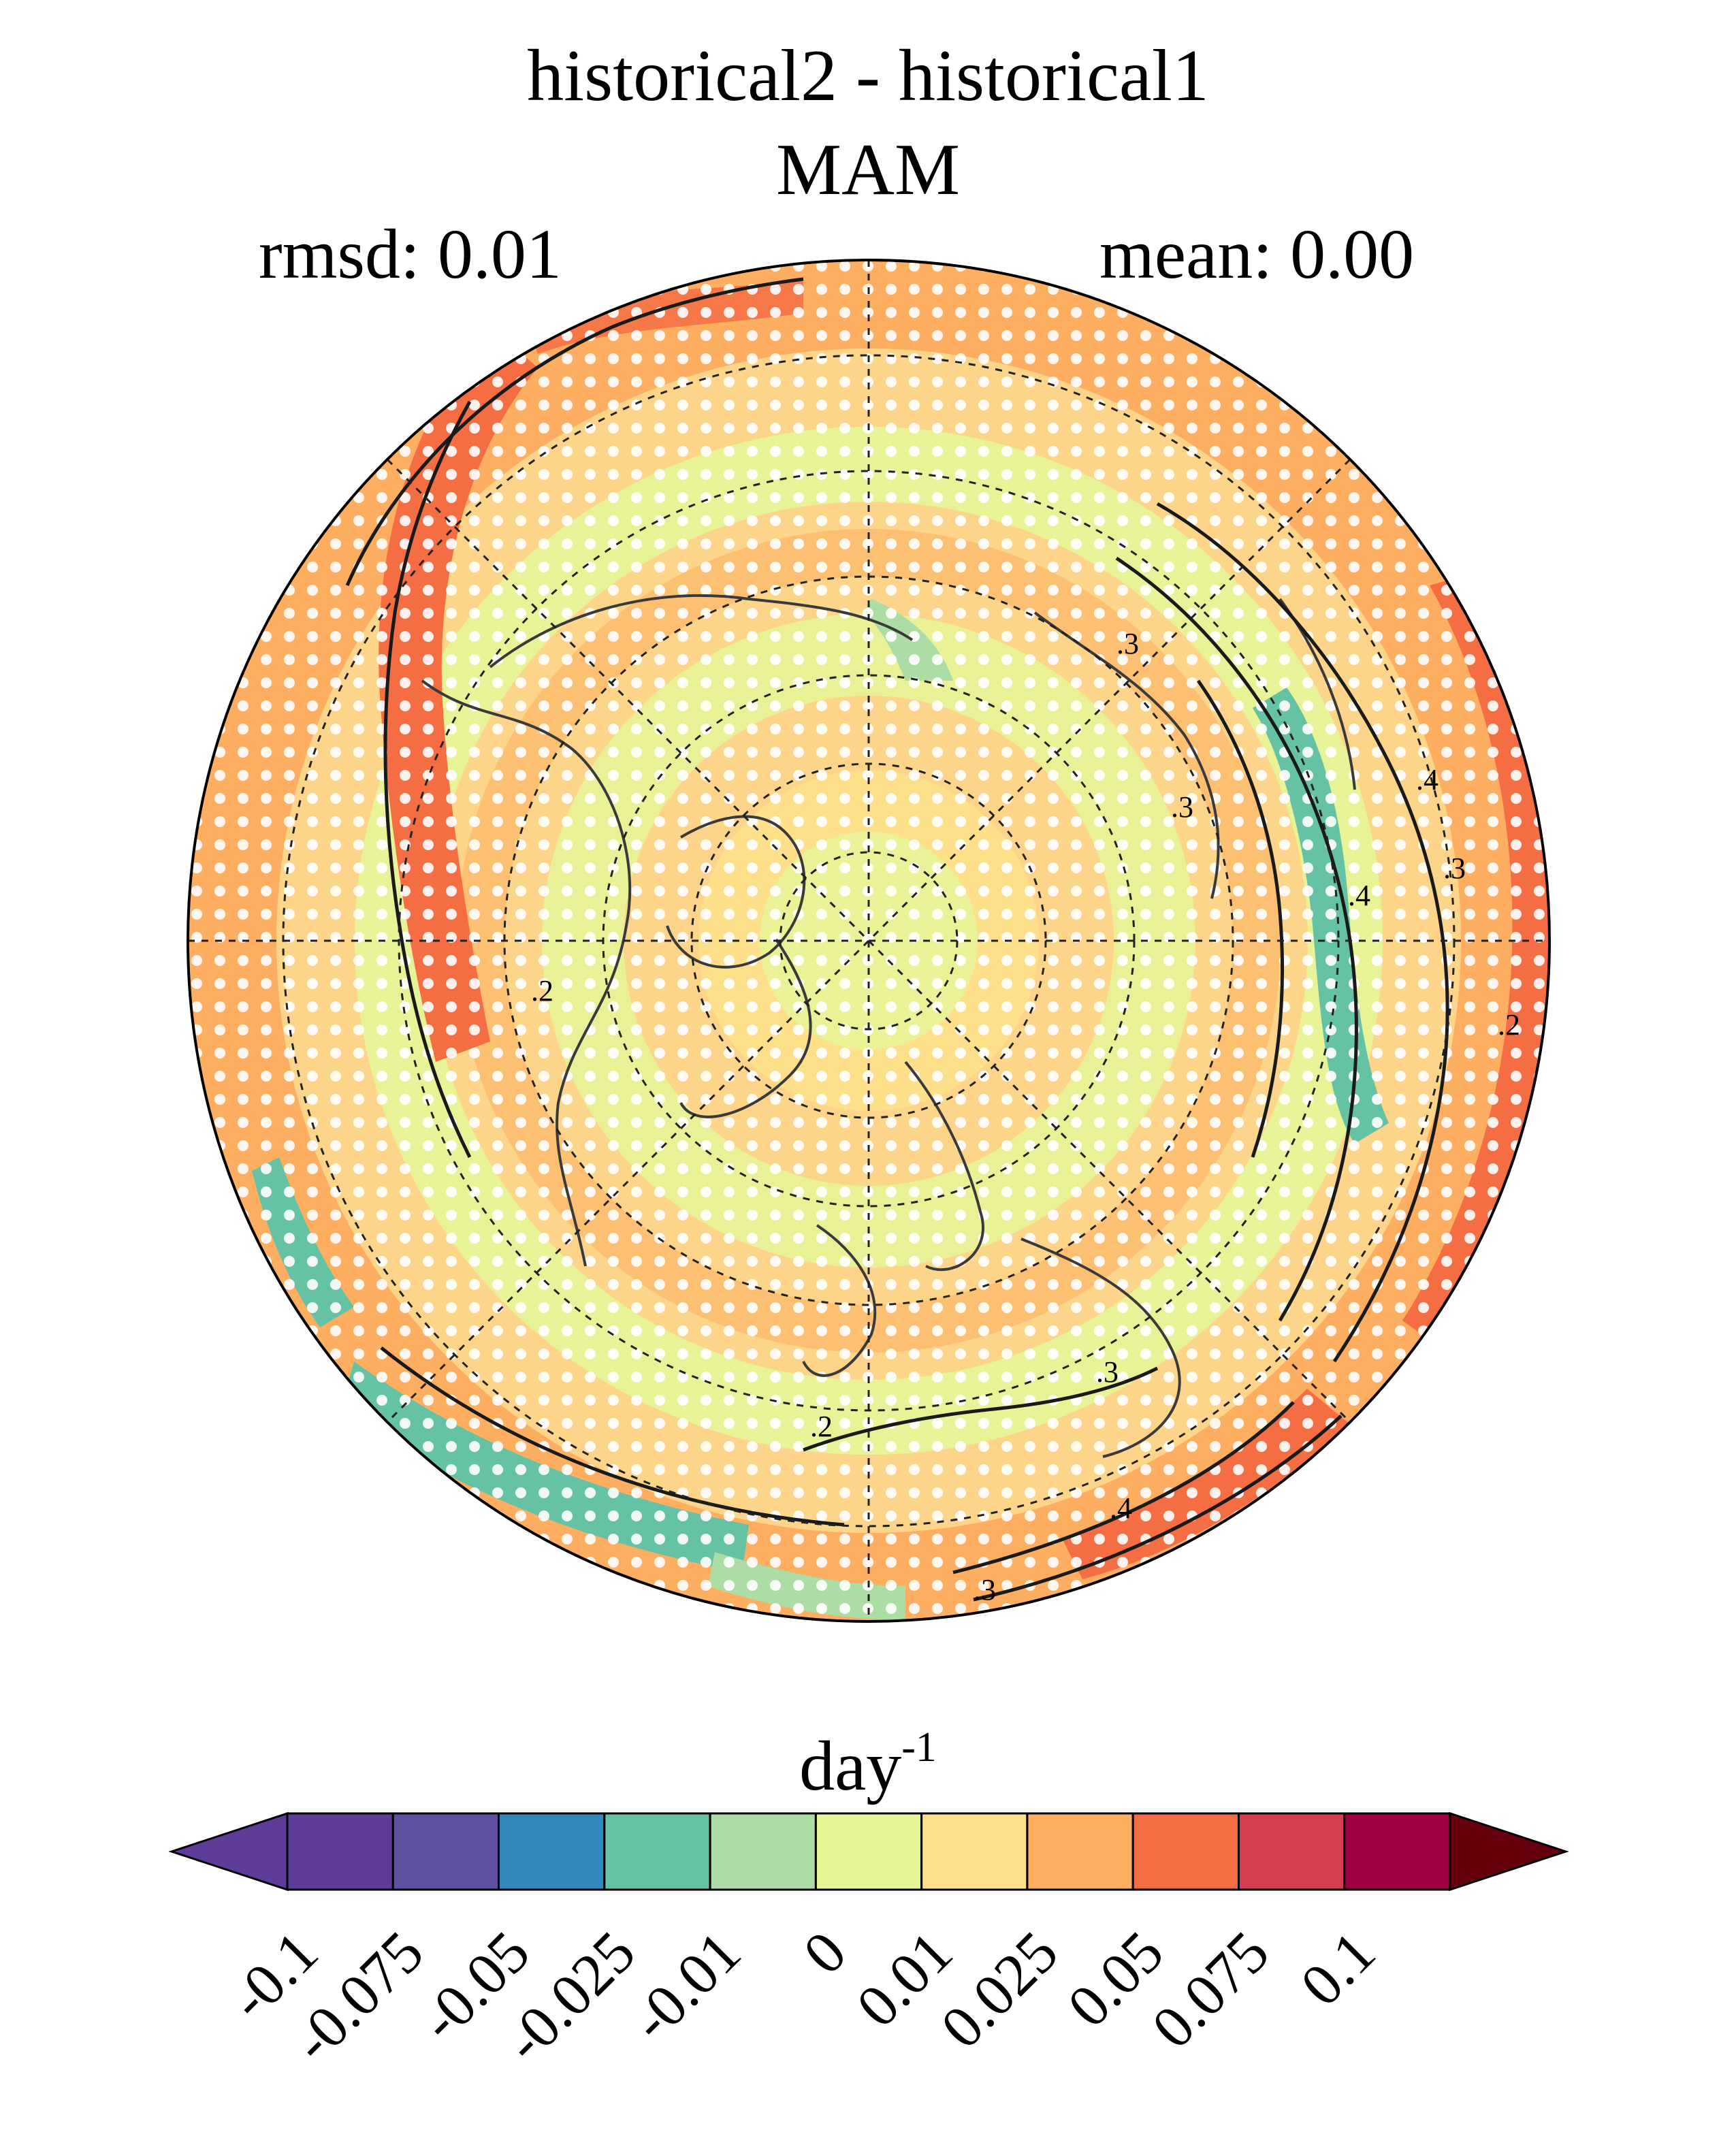 The width and height of the screenshot is (1736, 2149). What do you see at coordinates (868, 75) in the screenshot?
I see `figure-title-line1: historical2 - historical1` at bounding box center [868, 75].